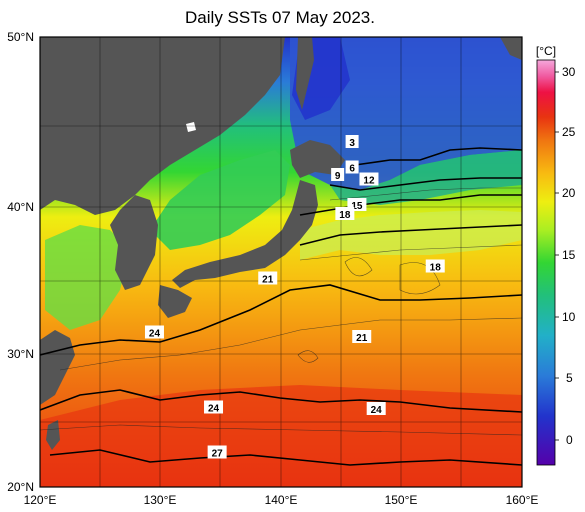 This screenshot has height=512, width=585. Describe the element at coordinates (352, 169) in the screenshot. I see `isotherm-label: 6` at that location.